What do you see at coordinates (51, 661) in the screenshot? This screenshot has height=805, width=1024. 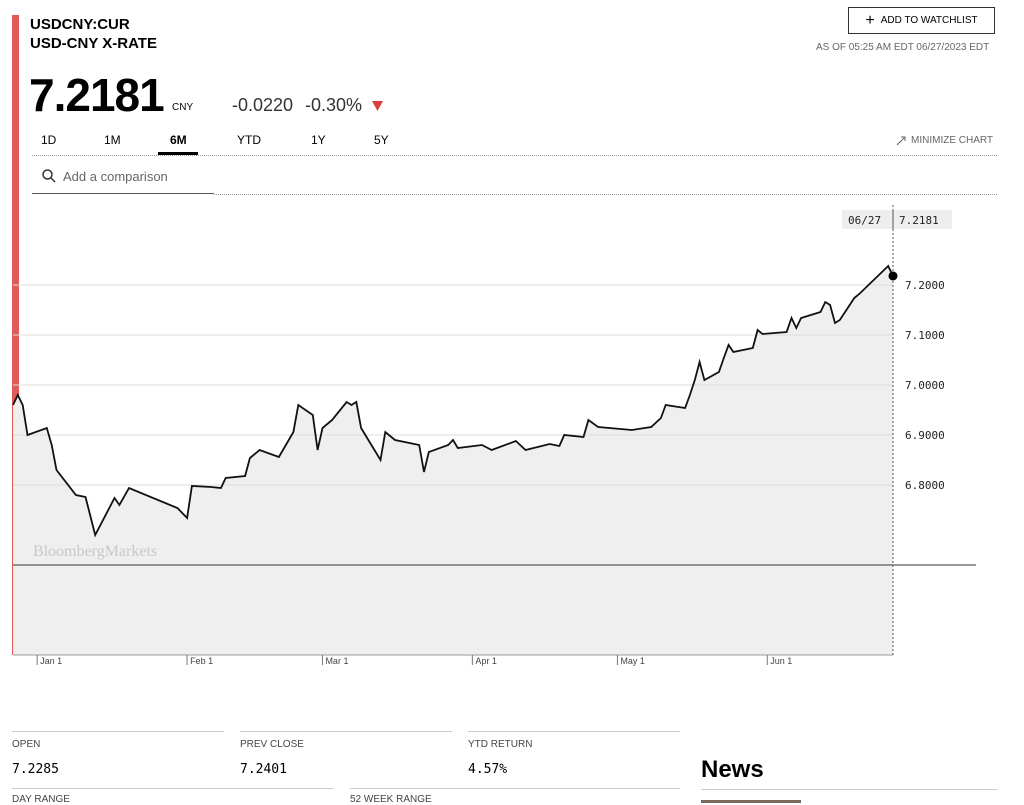 I see `x-tick-label: Jan 1` at bounding box center [51, 661].